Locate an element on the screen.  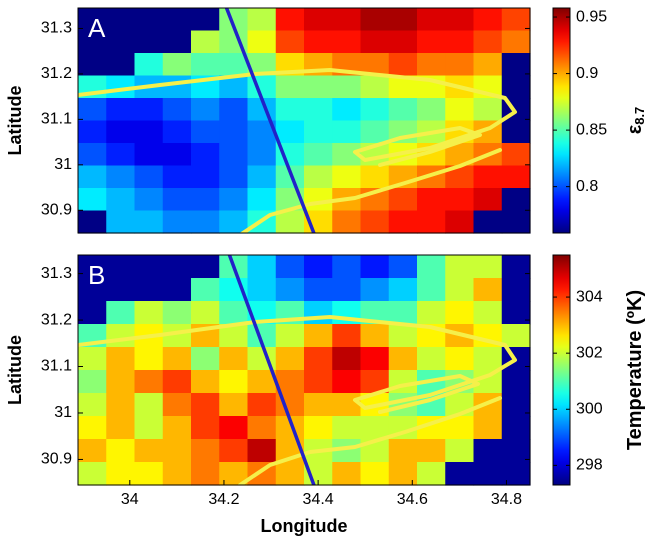
colorbar-label: Temperature (ºK) is located at coordinates (635, 370).